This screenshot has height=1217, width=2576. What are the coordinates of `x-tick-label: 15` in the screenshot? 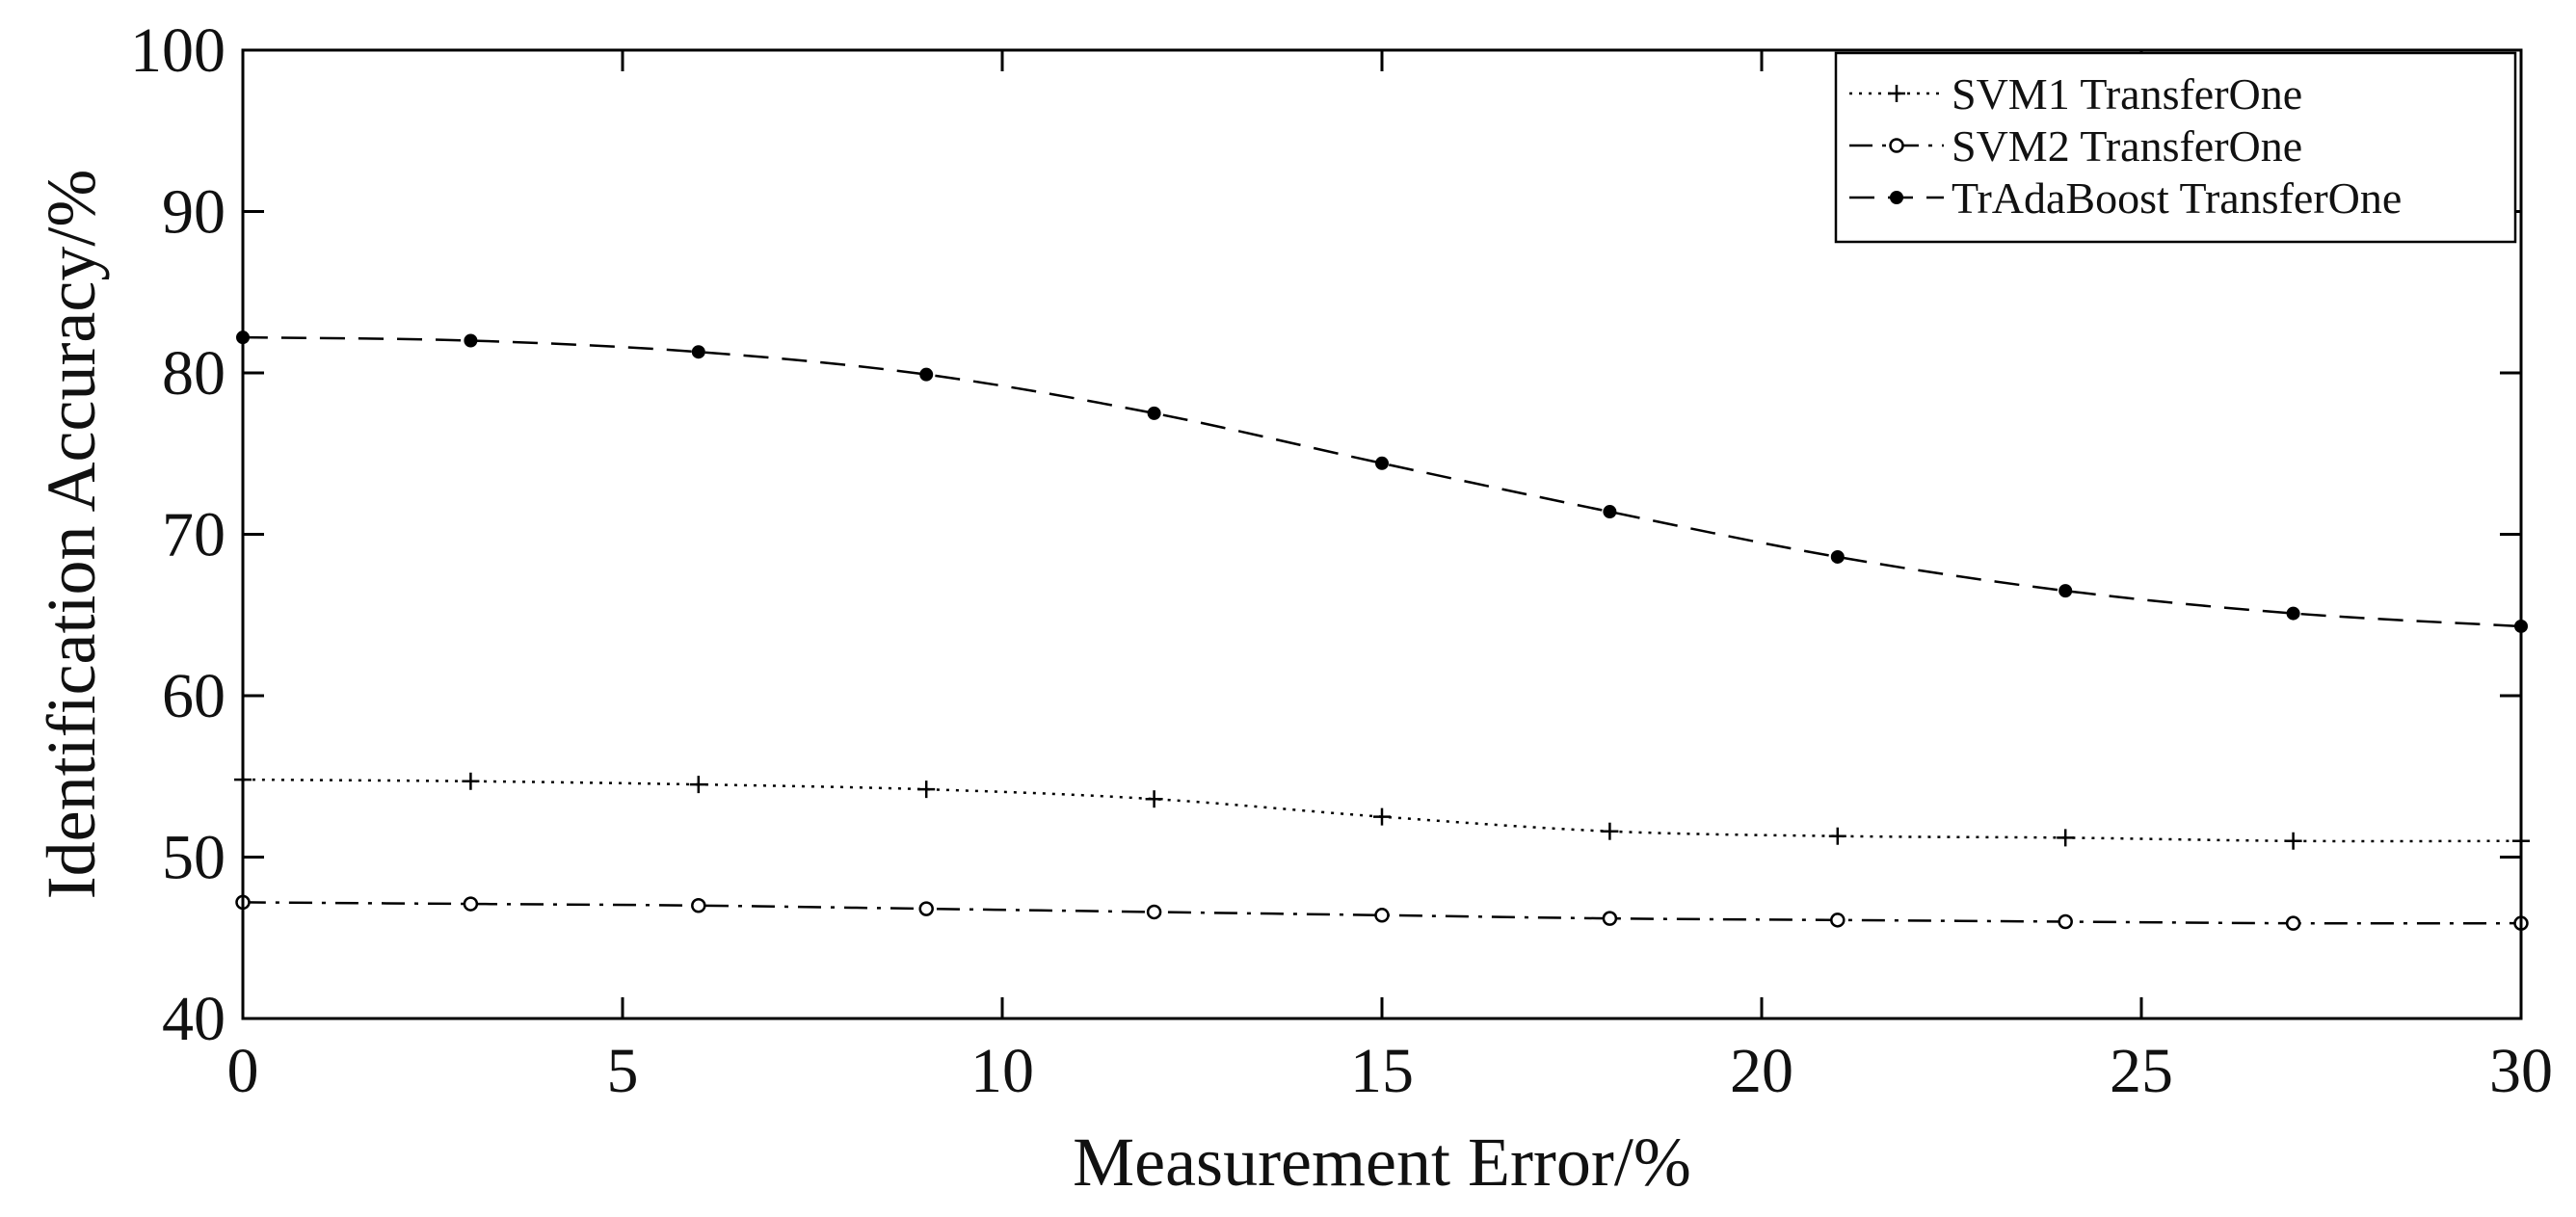 It's located at (1382, 1071).